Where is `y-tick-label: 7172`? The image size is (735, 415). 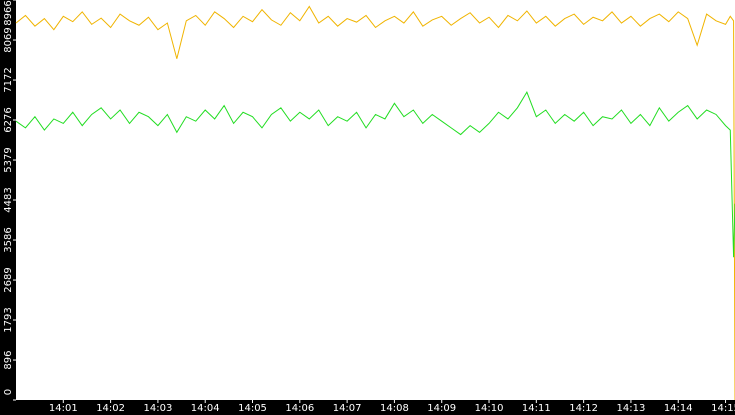
y-tick-label: 7172 is located at coordinates (8, 79).